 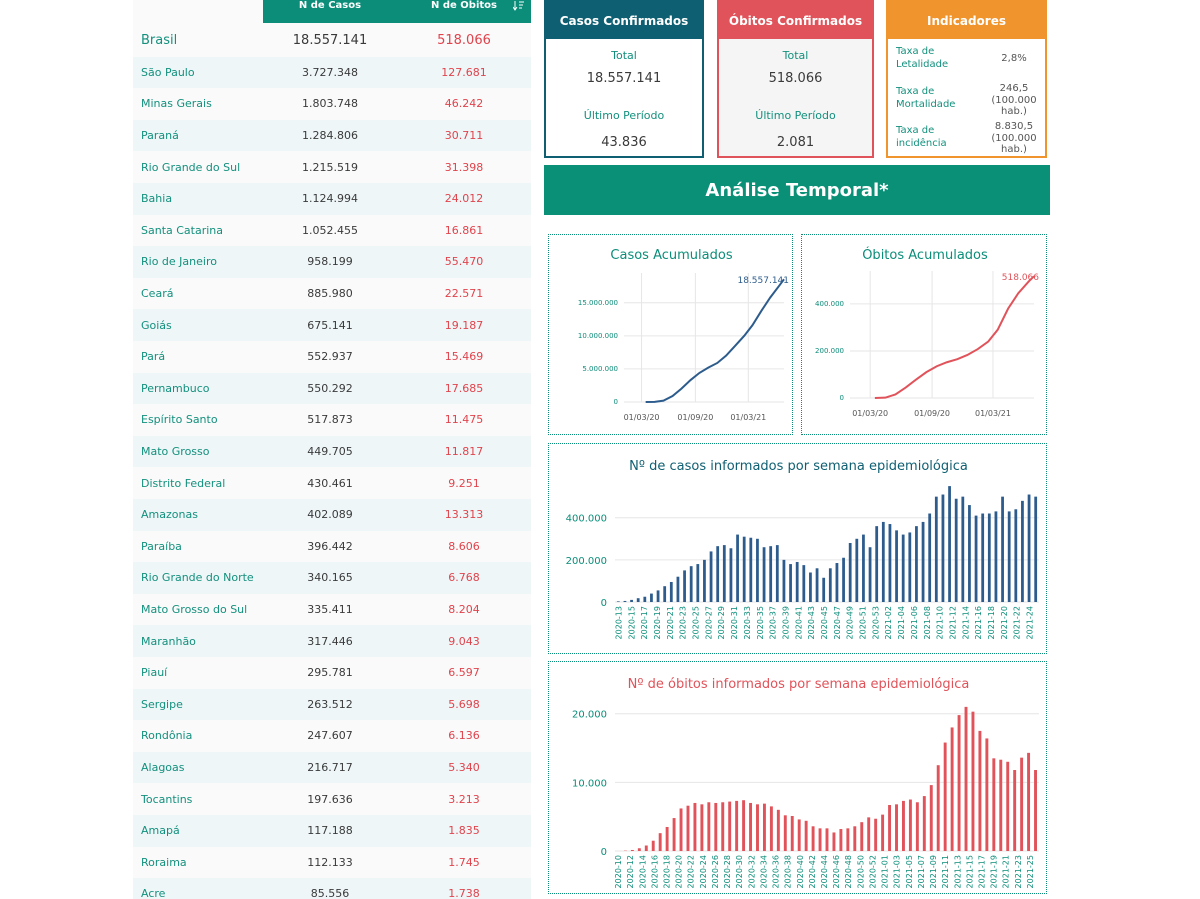 I want to click on table-row: Pará 552.937 15.469, so click(x=332, y=357).